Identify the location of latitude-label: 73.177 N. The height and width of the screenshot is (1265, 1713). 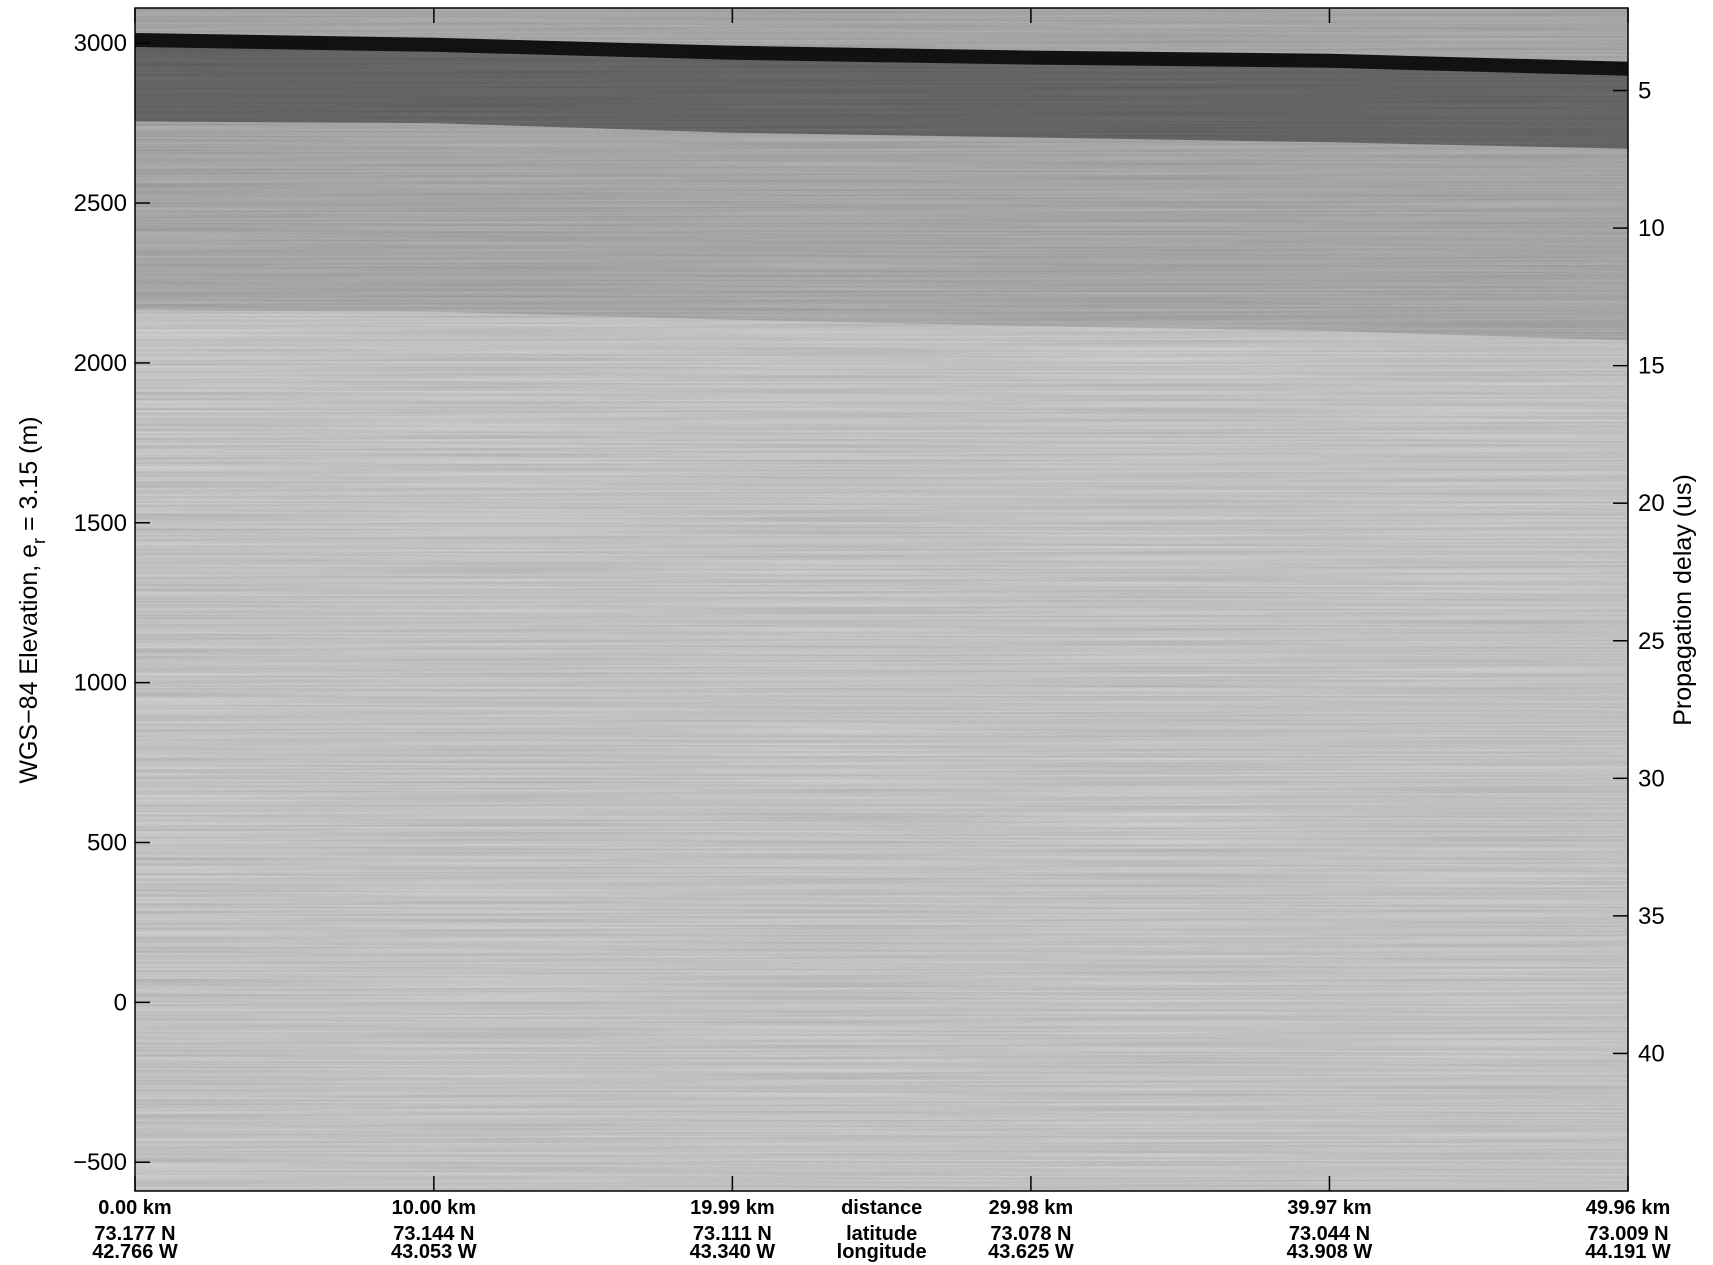
(134, 1234).